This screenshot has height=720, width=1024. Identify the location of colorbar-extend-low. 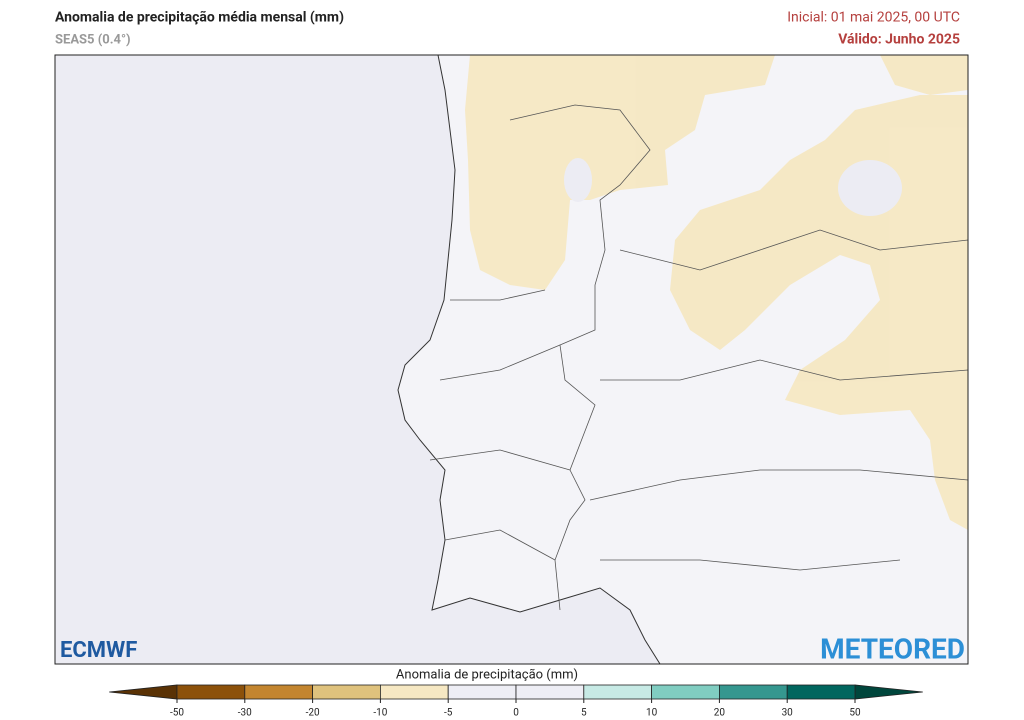
(143, 692).